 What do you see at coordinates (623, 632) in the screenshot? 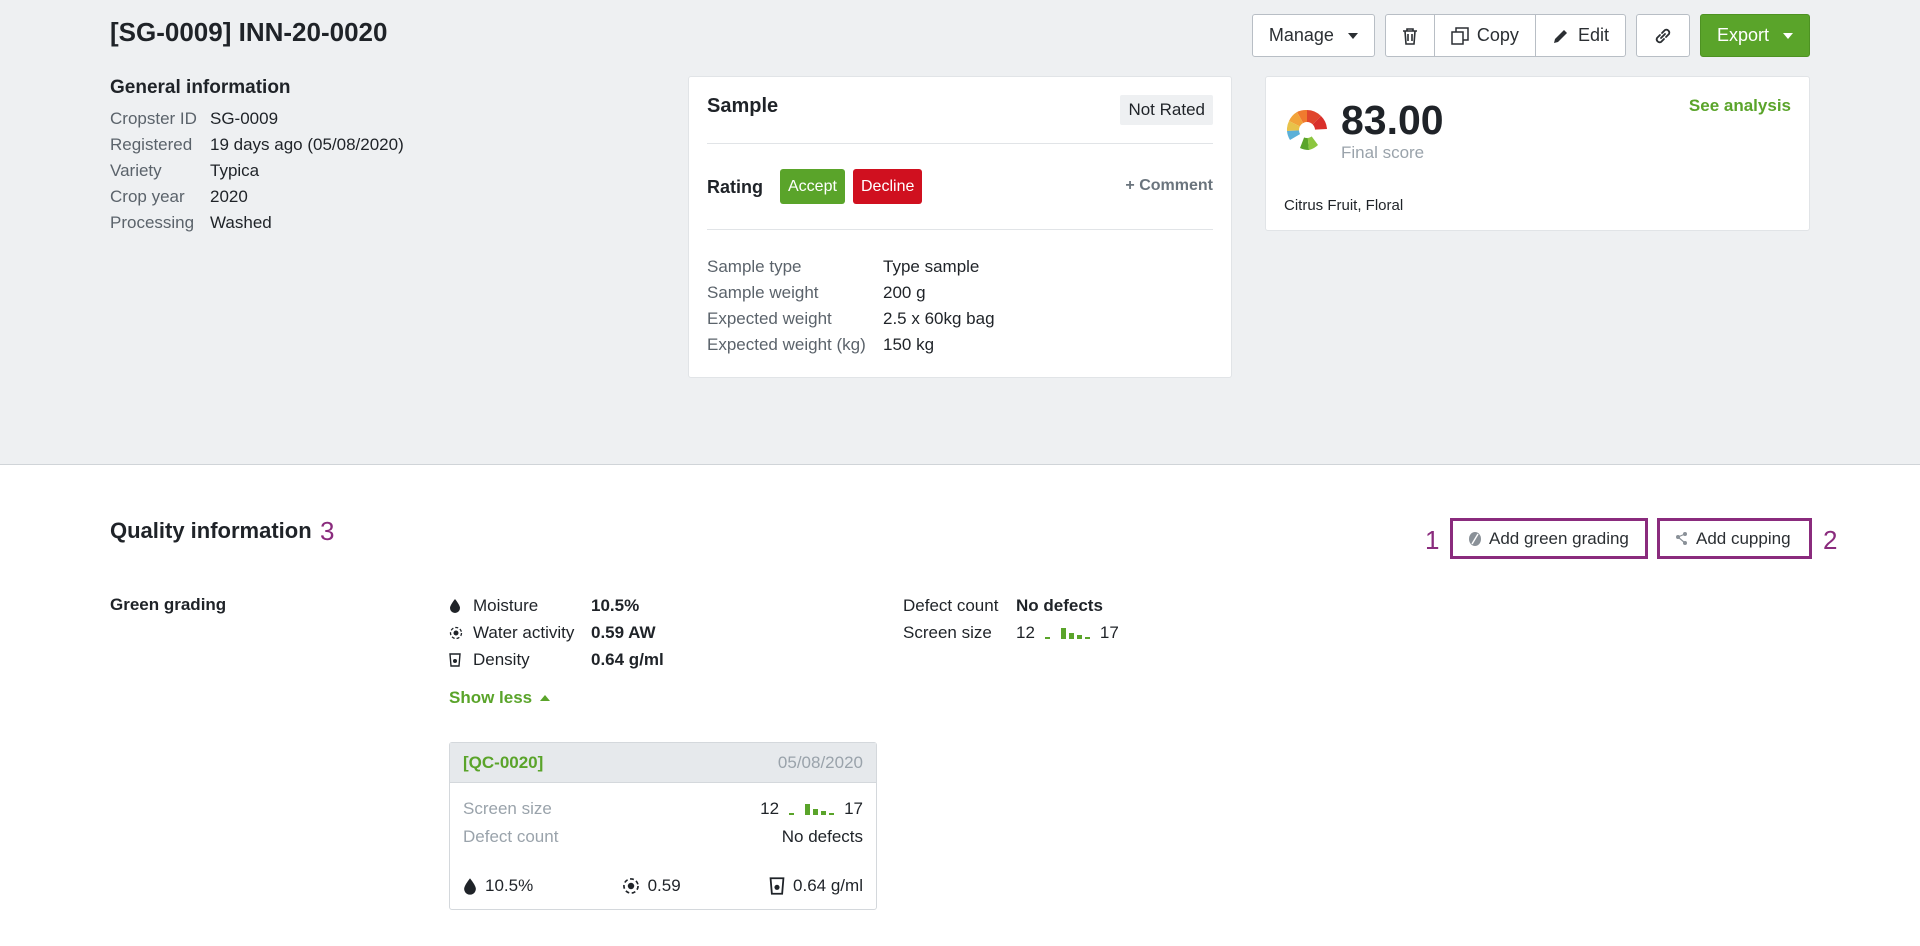
I see `metric-value: 0.59 AW` at bounding box center [623, 632].